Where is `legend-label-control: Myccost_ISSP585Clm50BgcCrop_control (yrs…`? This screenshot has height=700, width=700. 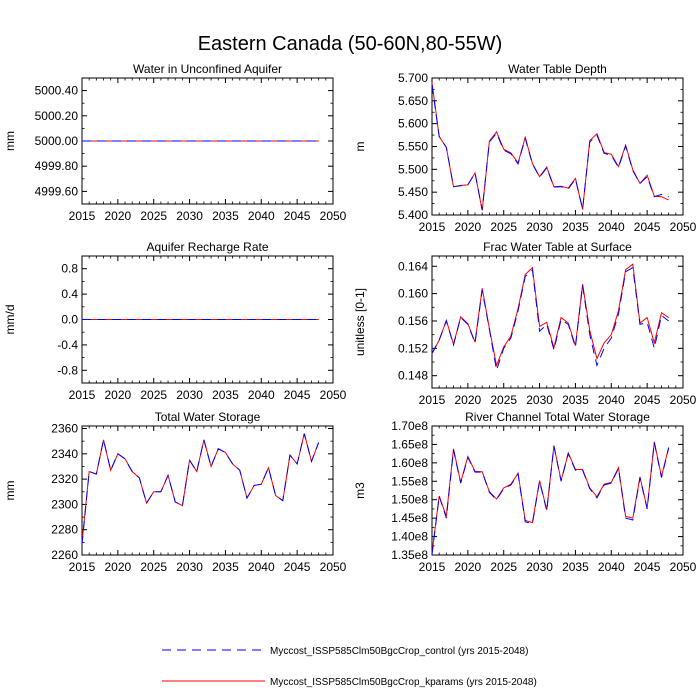
legend-label-control: Myccost_ISSP585Clm50BgcCrop_control (yrs… is located at coordinates (399, 651).